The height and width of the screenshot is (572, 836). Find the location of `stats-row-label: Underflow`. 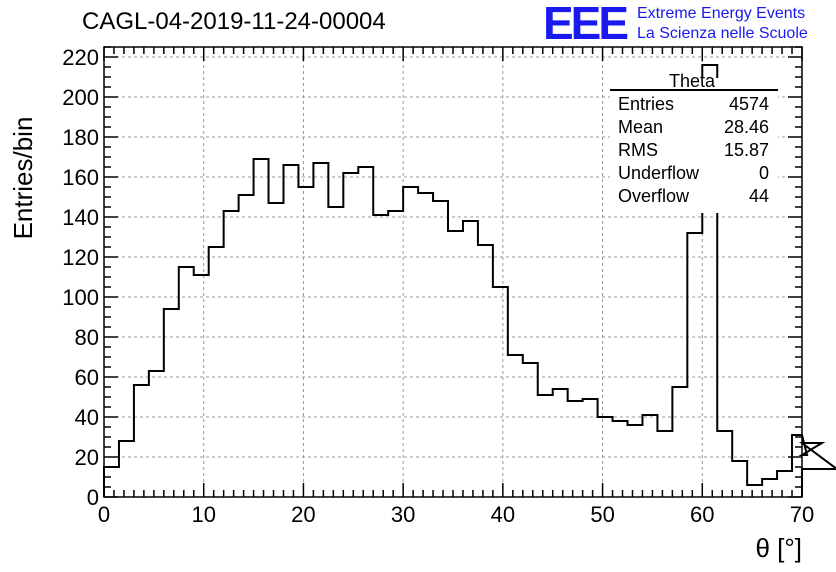

stats-row-label: Underflow is located at coordinates (659, 173).